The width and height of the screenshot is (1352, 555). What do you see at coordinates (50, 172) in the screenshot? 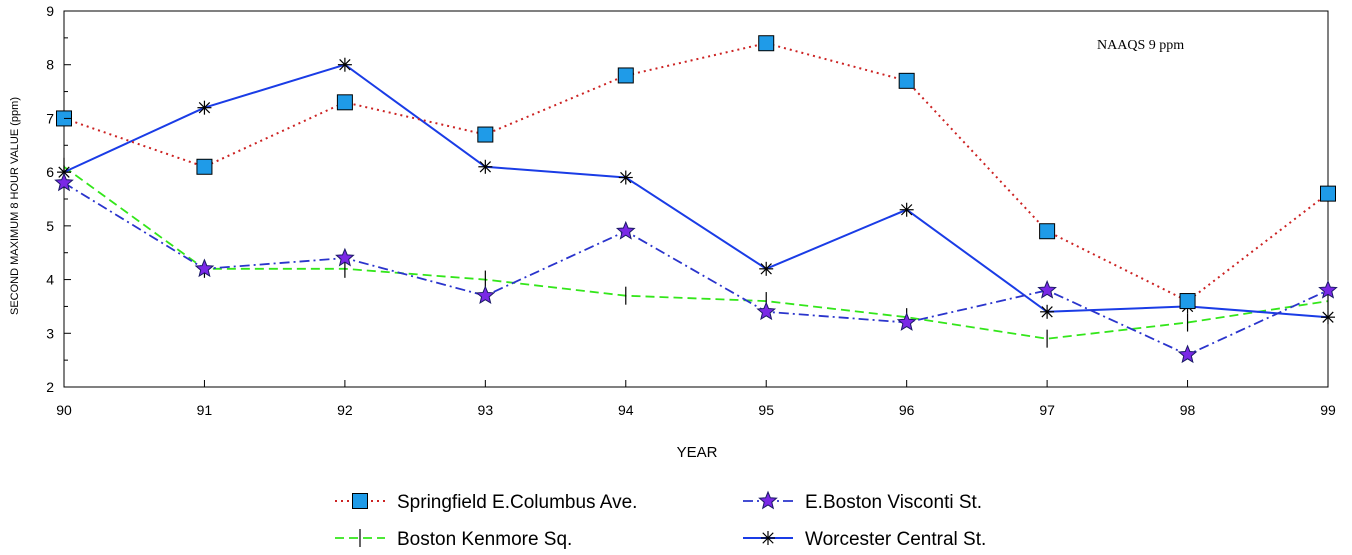
I see `y-tick-label: 6` at bounding box center [50, 172].